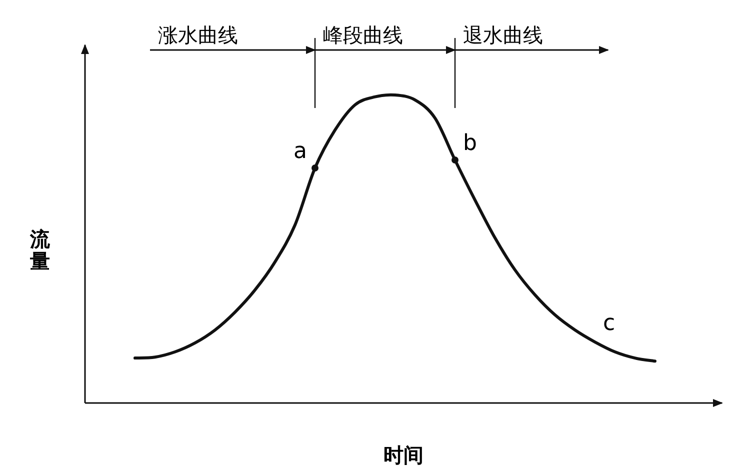 The image size is (747, 473). What do you see at coordinates (40, 250) in the screenshot?
I see `y-axis-title: 流量` at bounding box center [40, 250].